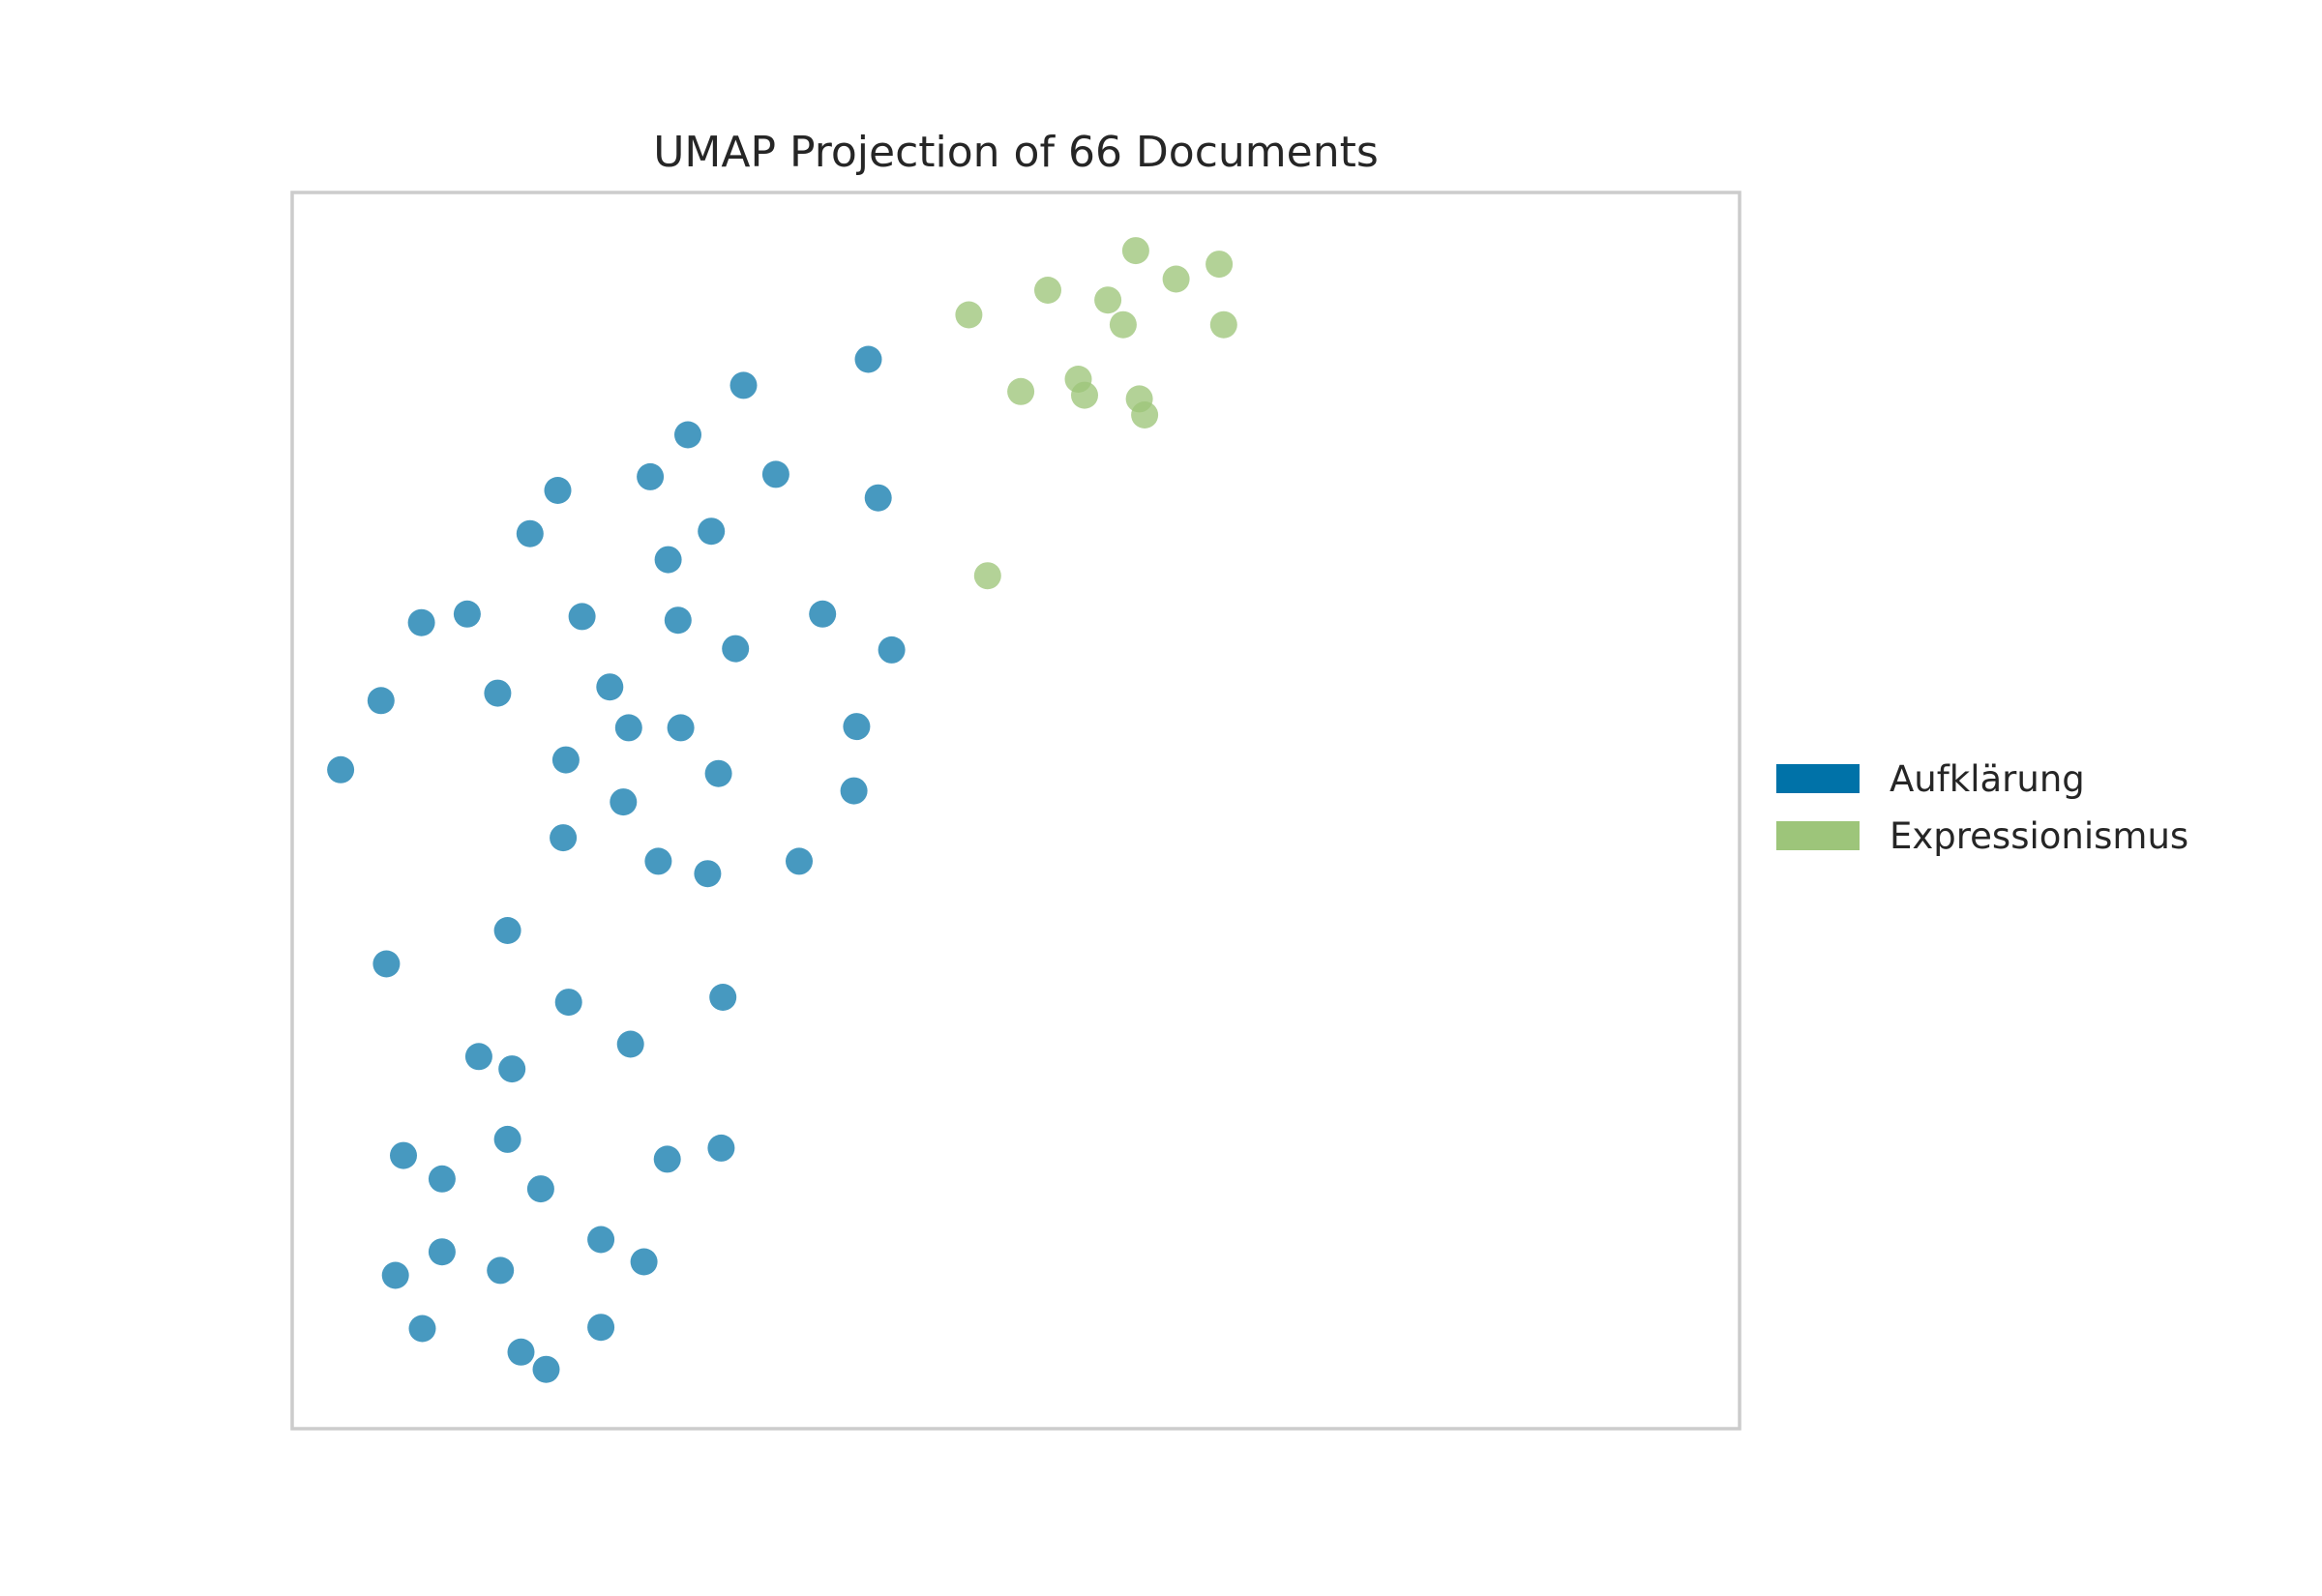 This screenshot has height=1596, width=2322. I want to click on legend-label-aufklarung: Aufklärung, so click(1987, 779).